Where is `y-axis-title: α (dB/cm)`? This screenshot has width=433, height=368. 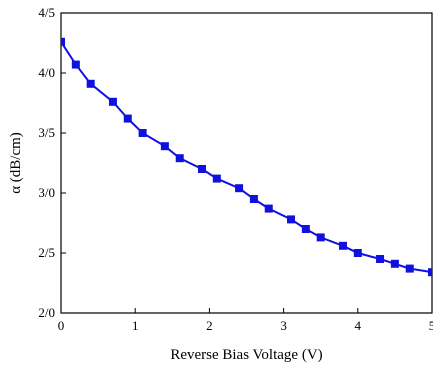 y-axis-title: α (dB/cm) is located at coordinates (16, 163).